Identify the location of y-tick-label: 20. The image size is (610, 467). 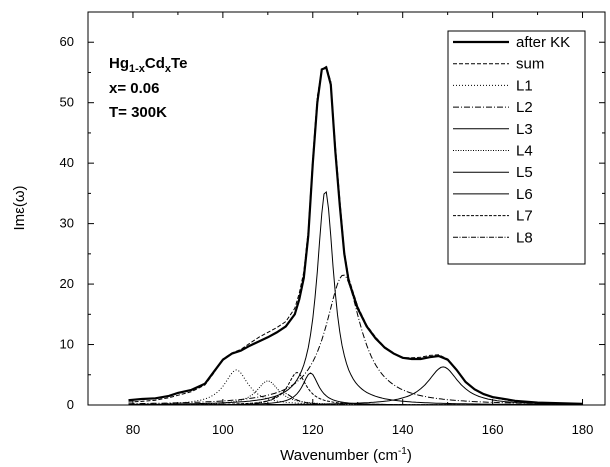
(67, 283).